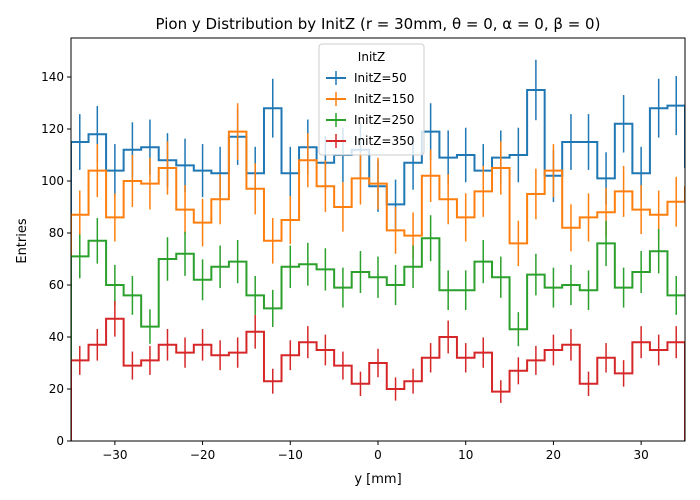 Image resolution: width=700 pixels, height=500 pixels. What do you see at coordinates (56, 389) in the screenshot?
I see `y-tick-label: 20` at bounding box center [56, 389].